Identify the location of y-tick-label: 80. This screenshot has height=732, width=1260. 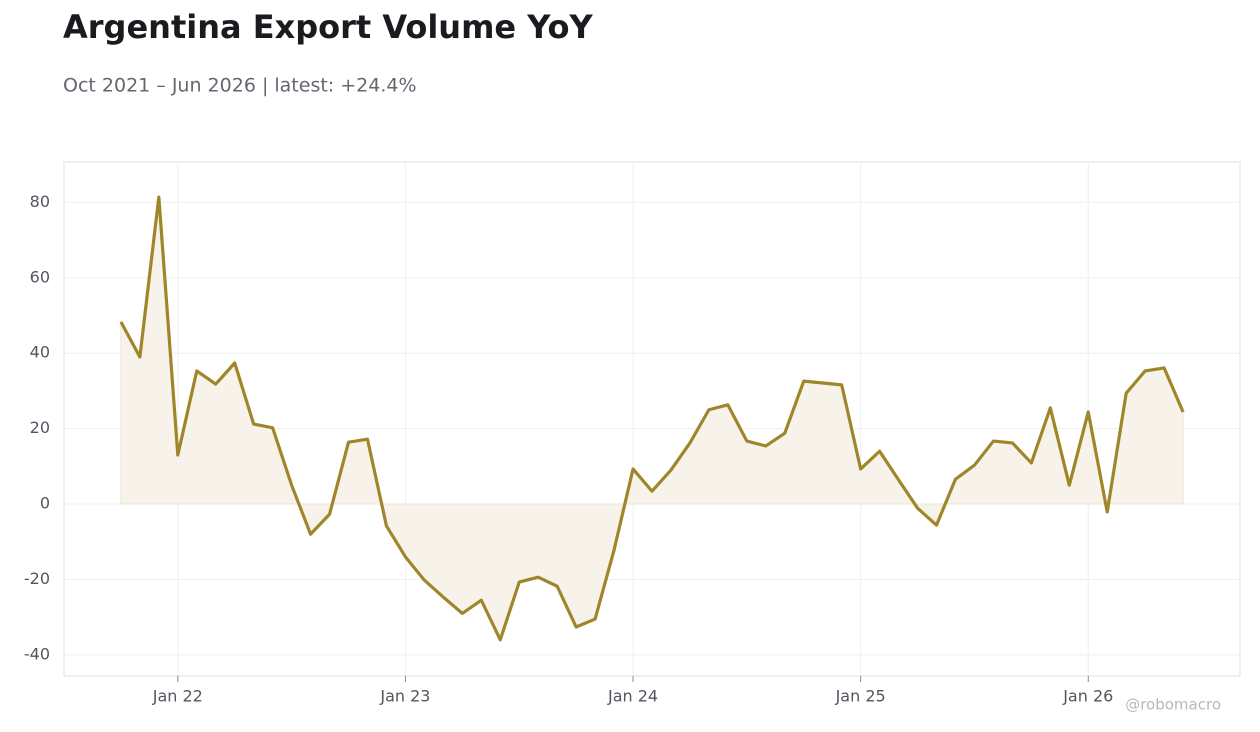
(40, 201).